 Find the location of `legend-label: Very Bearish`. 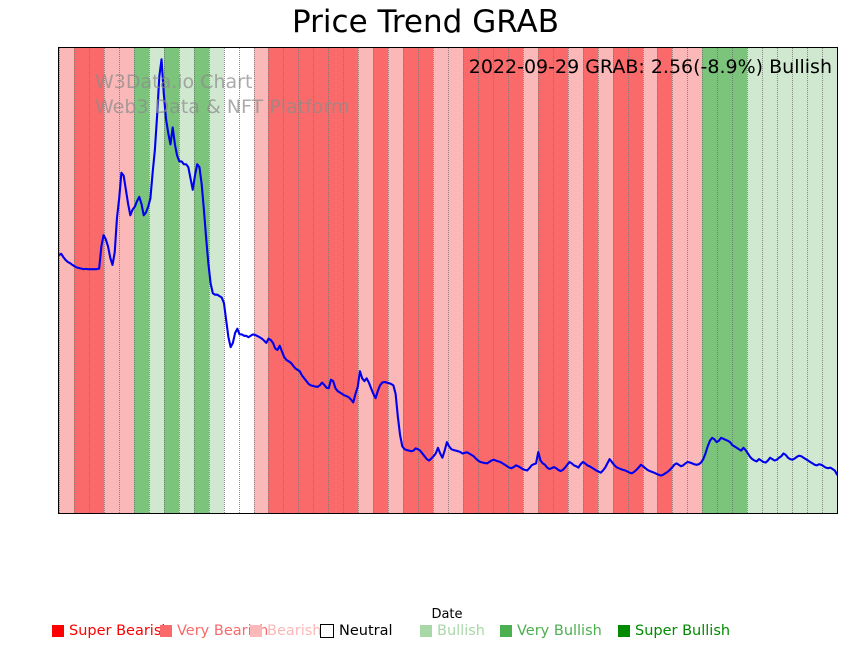

legend-label: Very Bearish is located at coordinates (223, 631).